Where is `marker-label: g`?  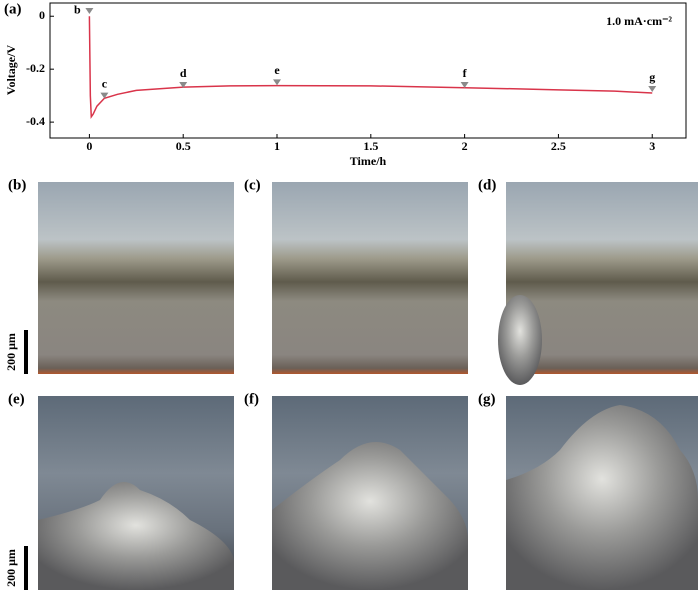 marker-label: g is located at coordinates (652, 77).